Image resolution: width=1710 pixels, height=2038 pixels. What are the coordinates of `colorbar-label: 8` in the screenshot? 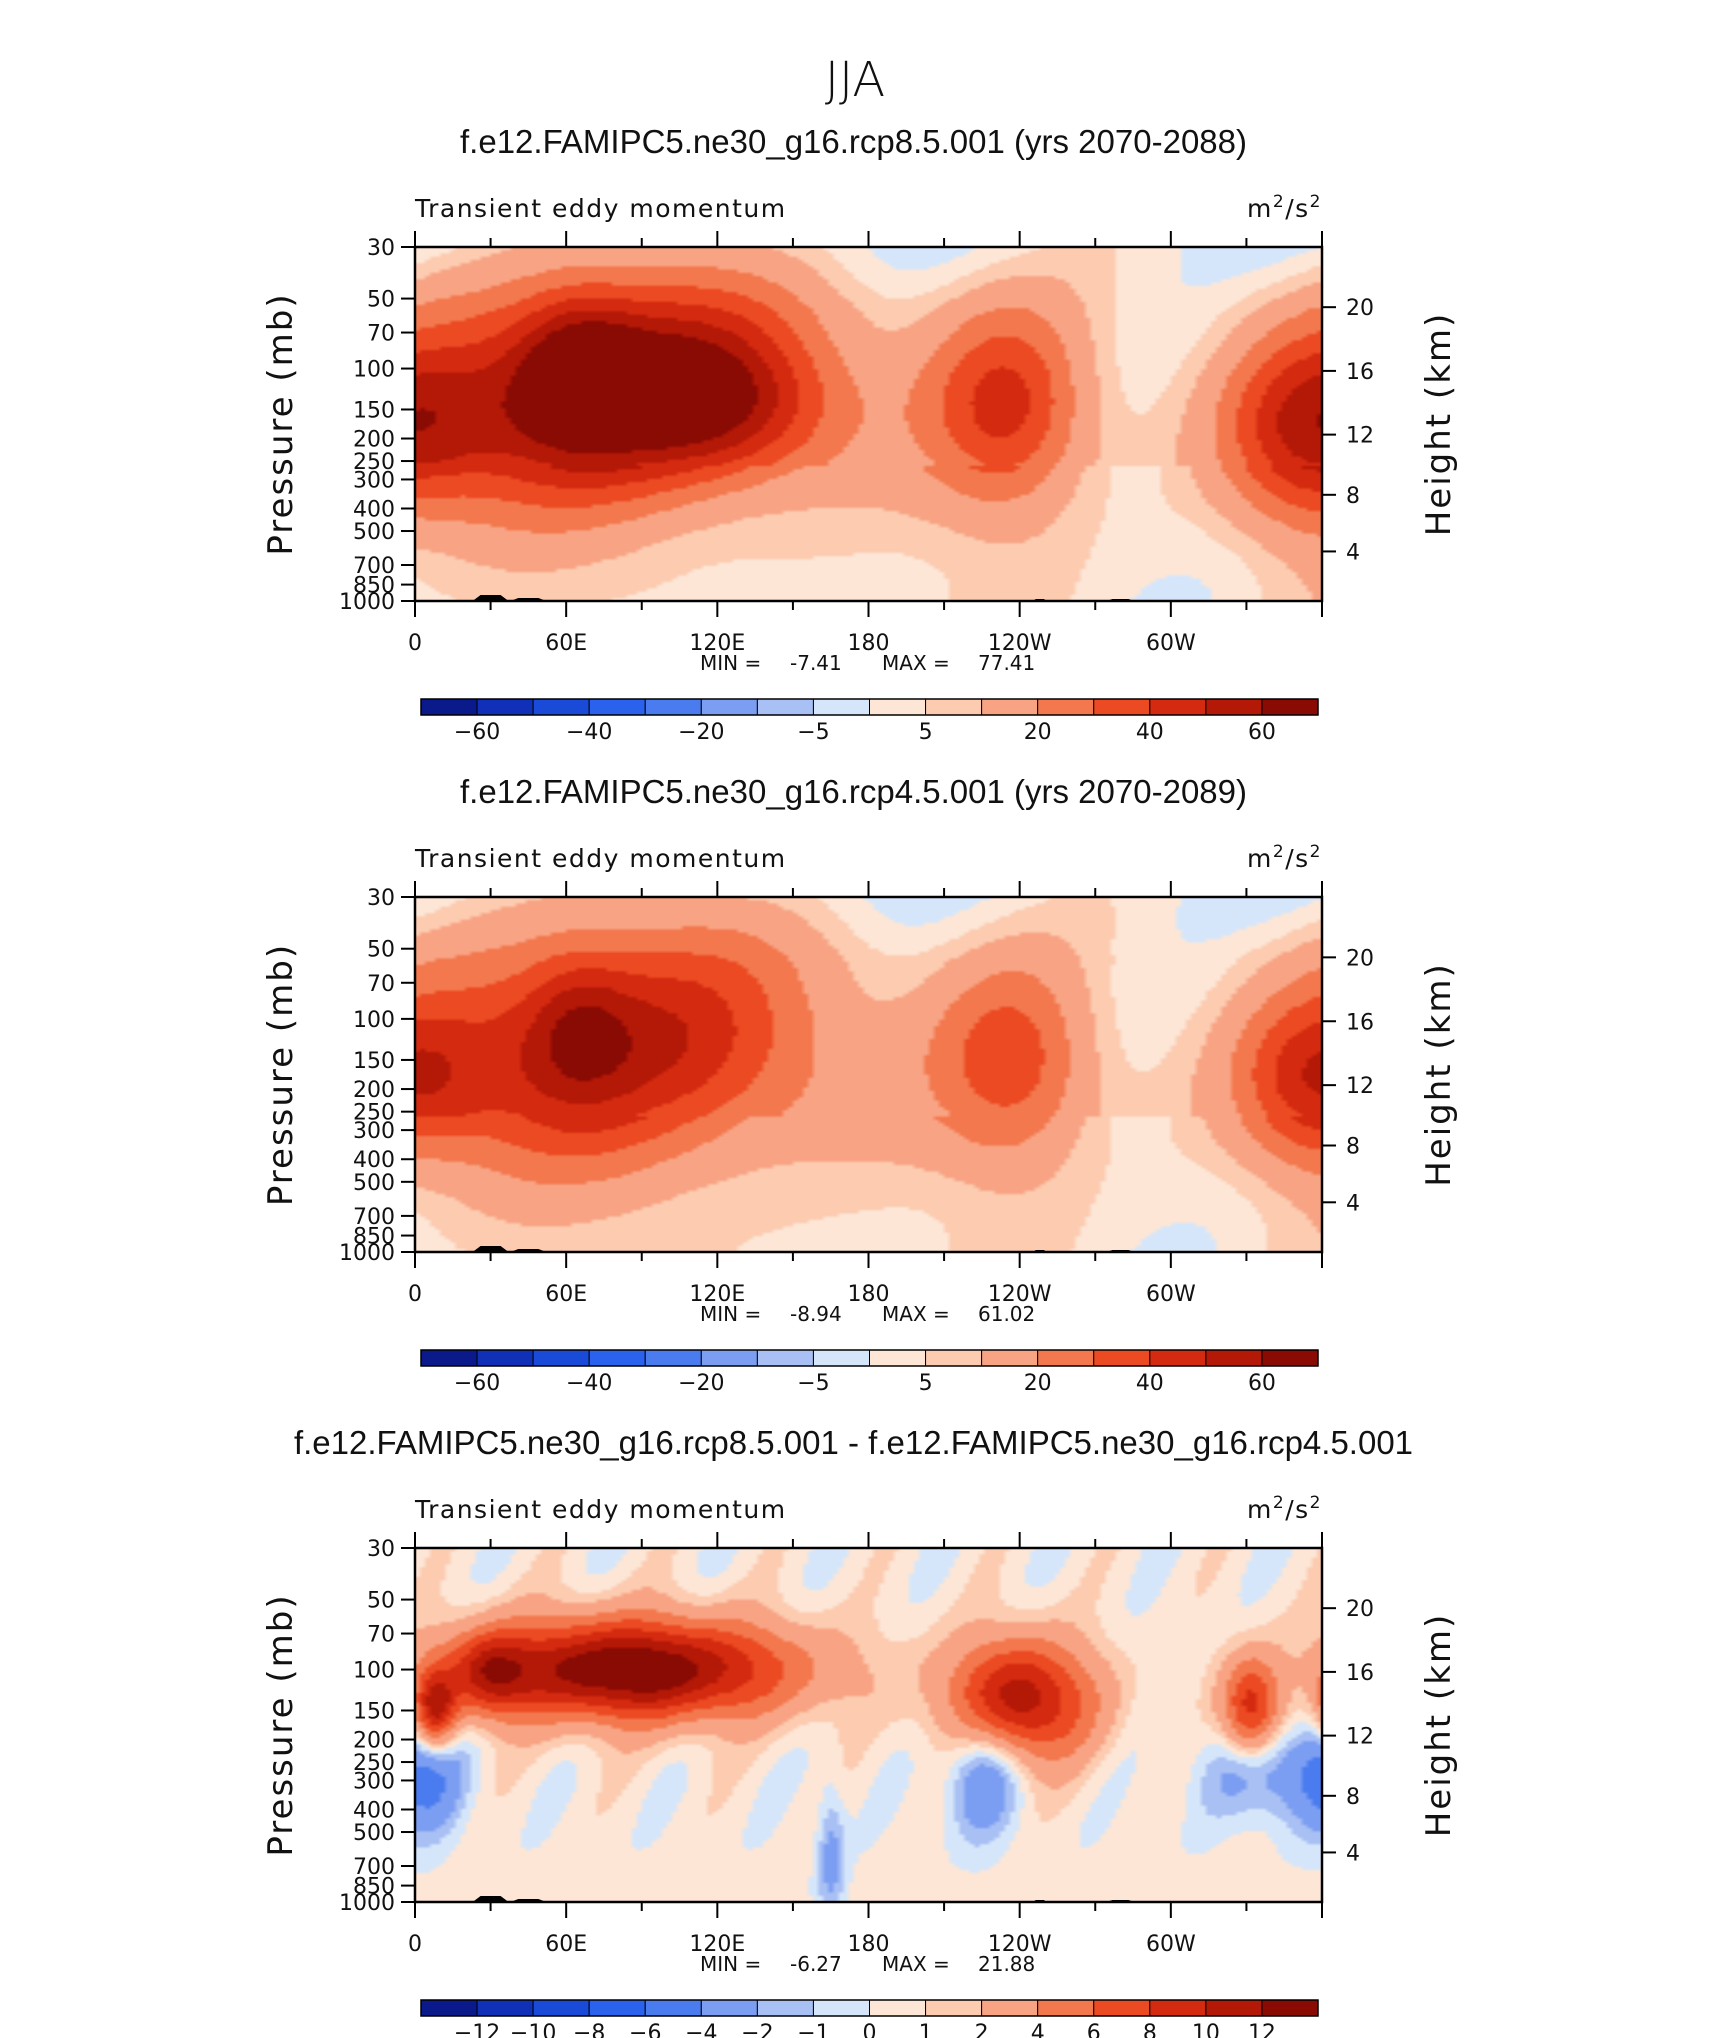 It's located at (1150, 2029).